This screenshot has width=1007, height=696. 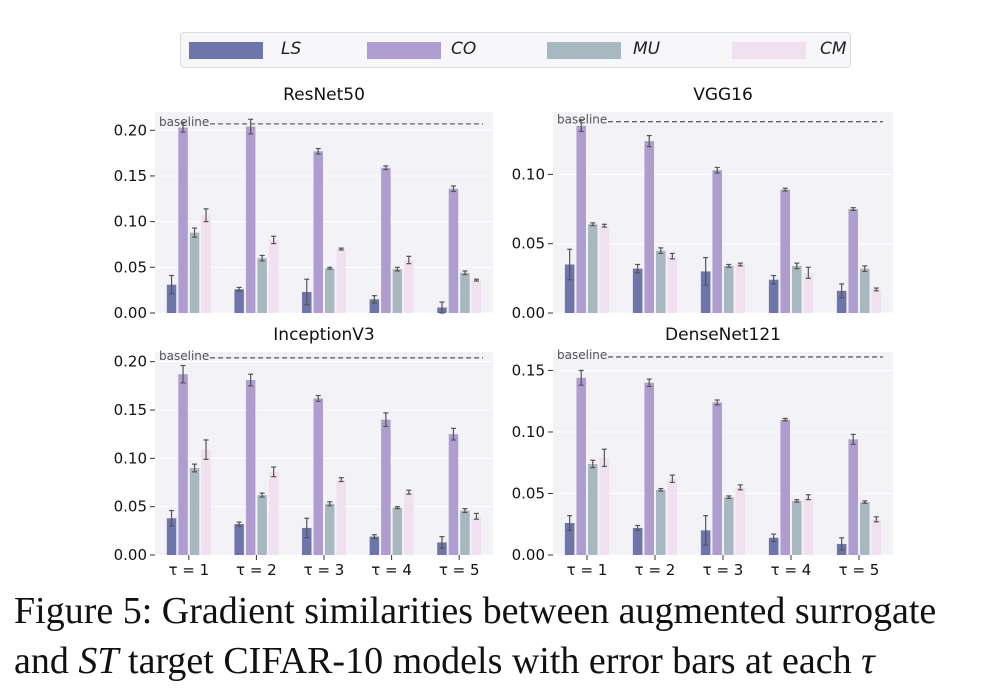 I want to click on x-tick-label-inceptionv3: τ = 2, so click(x=256, y=570).